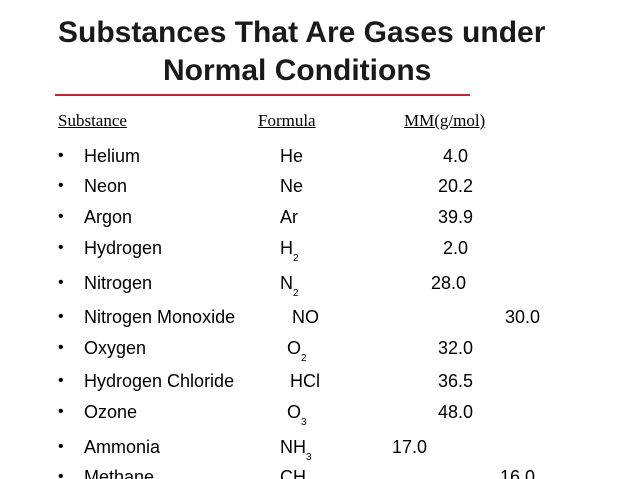 The height and width of the screenshot is (479, 638). What do you see at coordinates (159, 381) in the screenshot?
I see `substance-name: Hydrogen Chloride` at bounding box center [159, 381].